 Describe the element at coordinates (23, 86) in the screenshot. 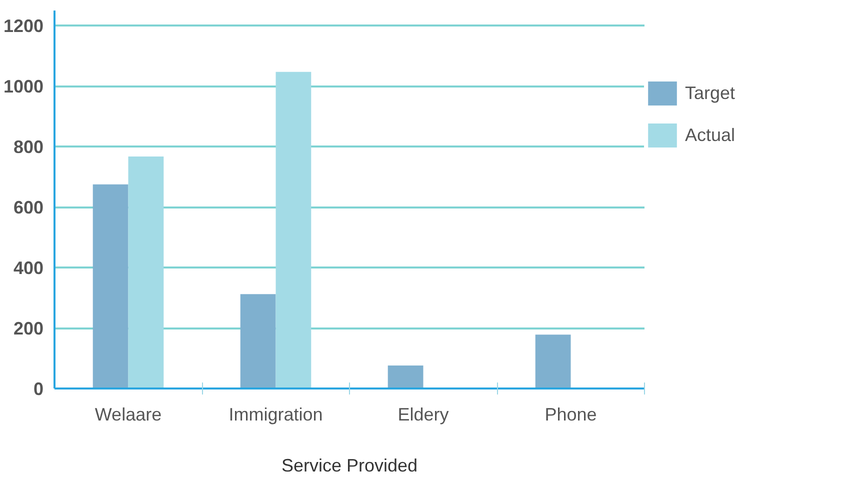

I see `y-tick-label: 1000` at that location.